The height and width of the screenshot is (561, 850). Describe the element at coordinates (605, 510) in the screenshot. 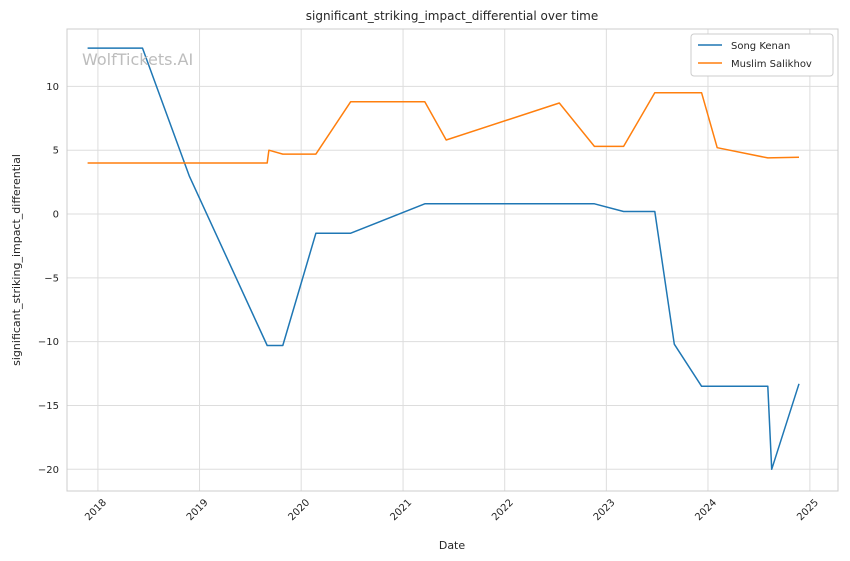

I see `x-tick-label: 2023` at that location.